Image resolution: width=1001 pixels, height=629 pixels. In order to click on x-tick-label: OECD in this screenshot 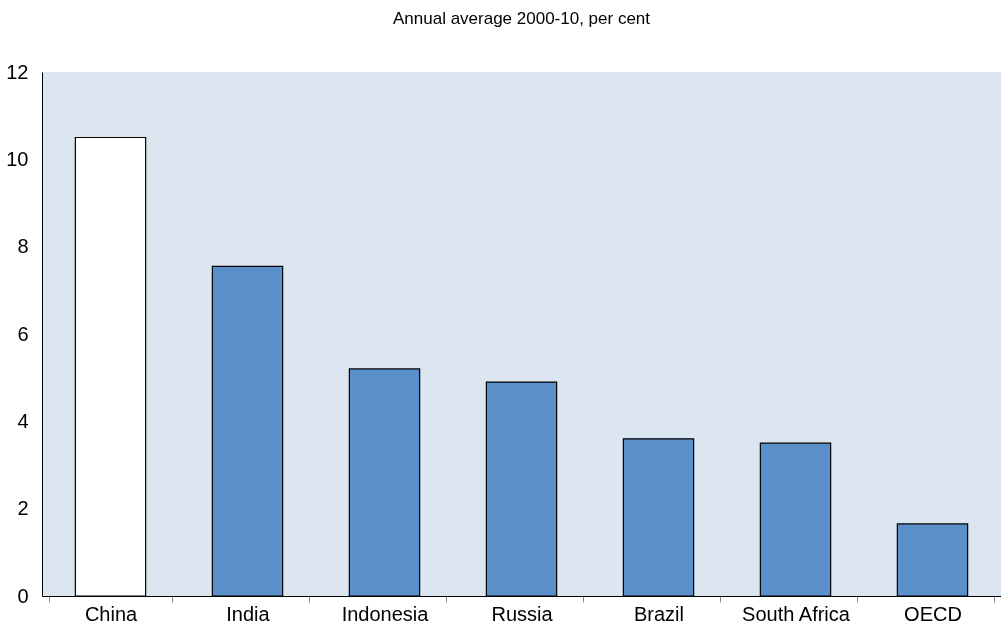, I will do `click(933, 613)`.